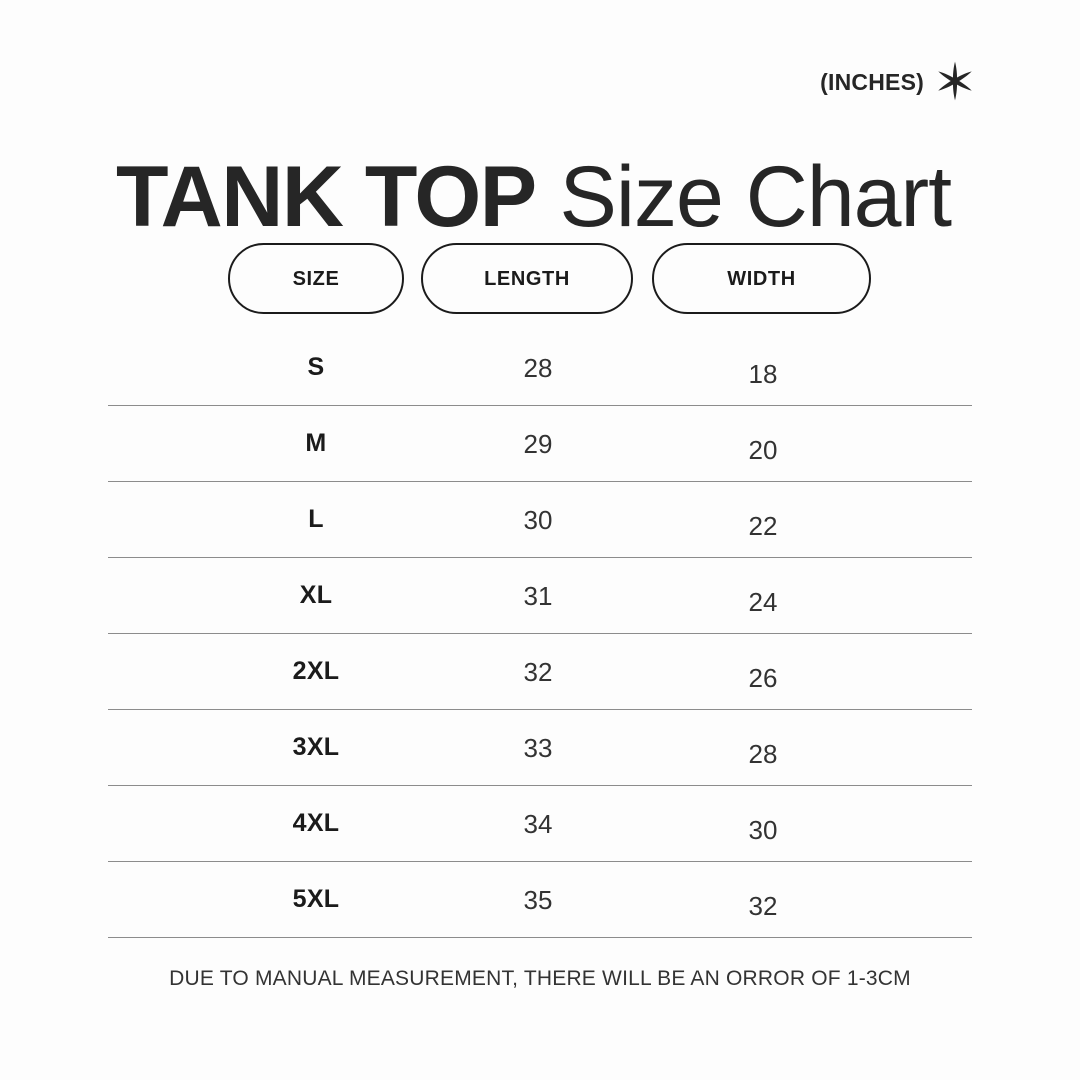 Image resolution: width=1080 pixels, height=1080 pixels. Describe the element at coordinates (763, 449) in the screenshot. I see `cell-width: 20` at that location.